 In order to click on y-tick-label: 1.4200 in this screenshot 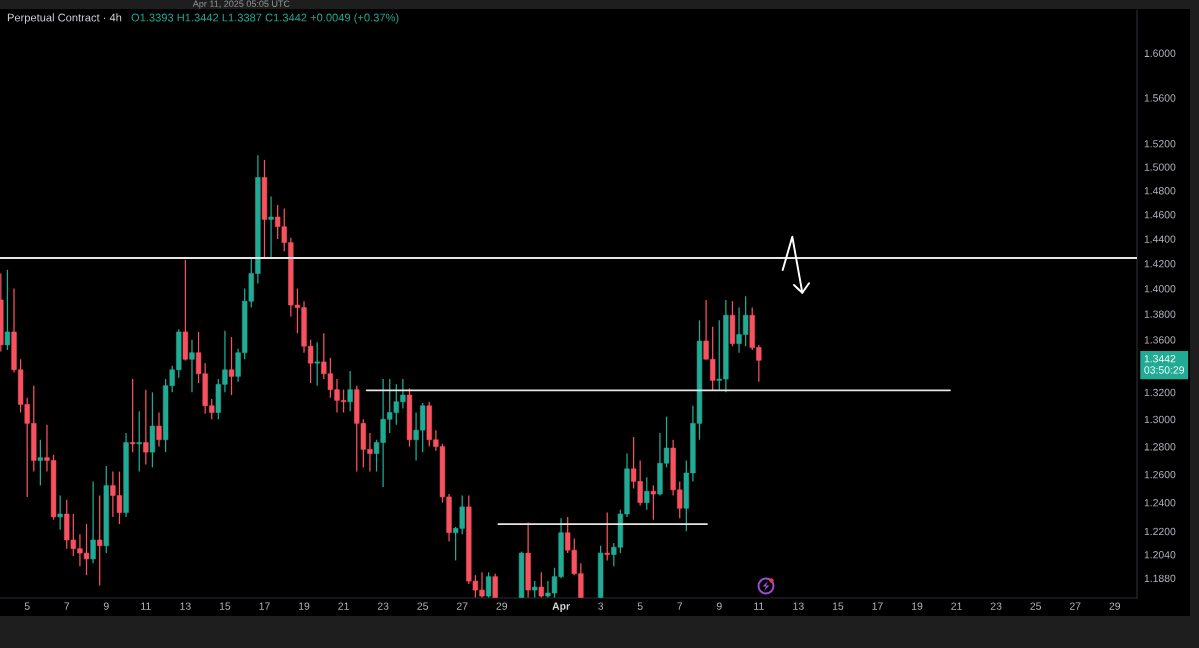, I will do `click(1160, 264)`.